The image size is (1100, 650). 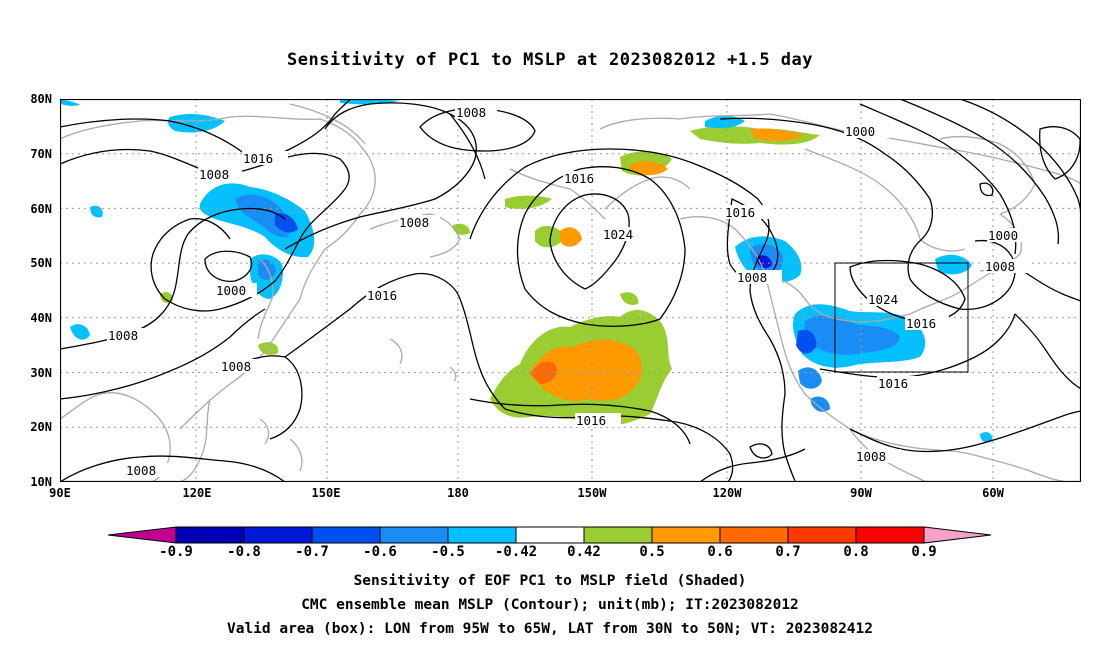 What do you see at coordinates (458, 493) in the screenshot?
I see `lon-label-180: 180` at bounding box center [458, 493].